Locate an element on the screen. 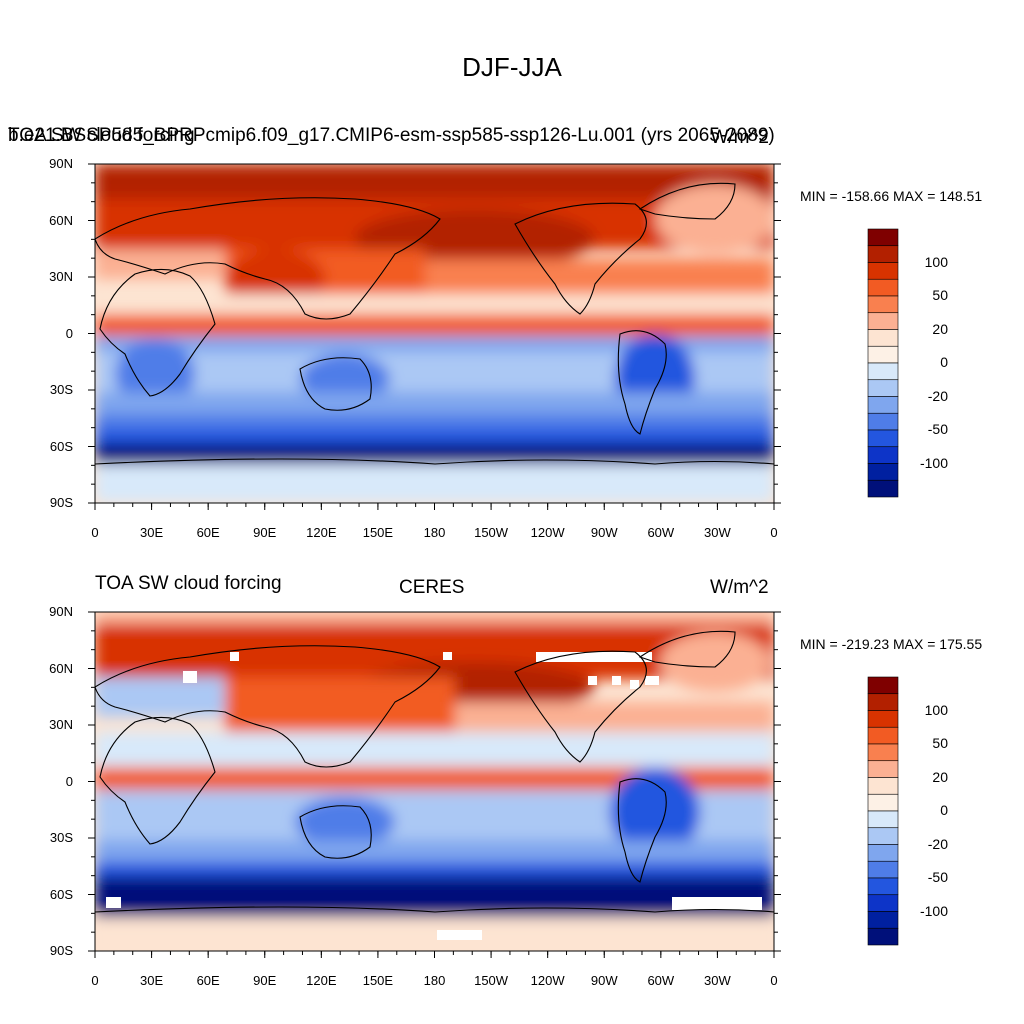  panel1-units: W/m^2 is located at coordinates (739, 137).